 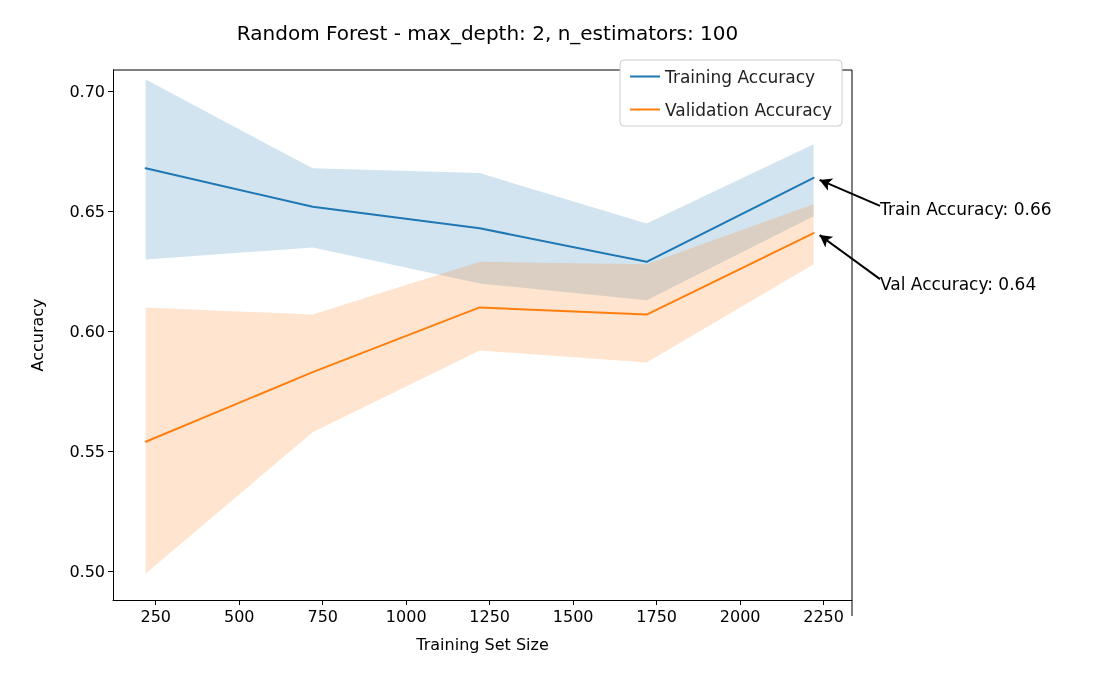 What do you see at coordinates (958, 283) in the screenshot?
I see `annotation: Val Accuracy: 0.64` at bounding box center [958, 283].